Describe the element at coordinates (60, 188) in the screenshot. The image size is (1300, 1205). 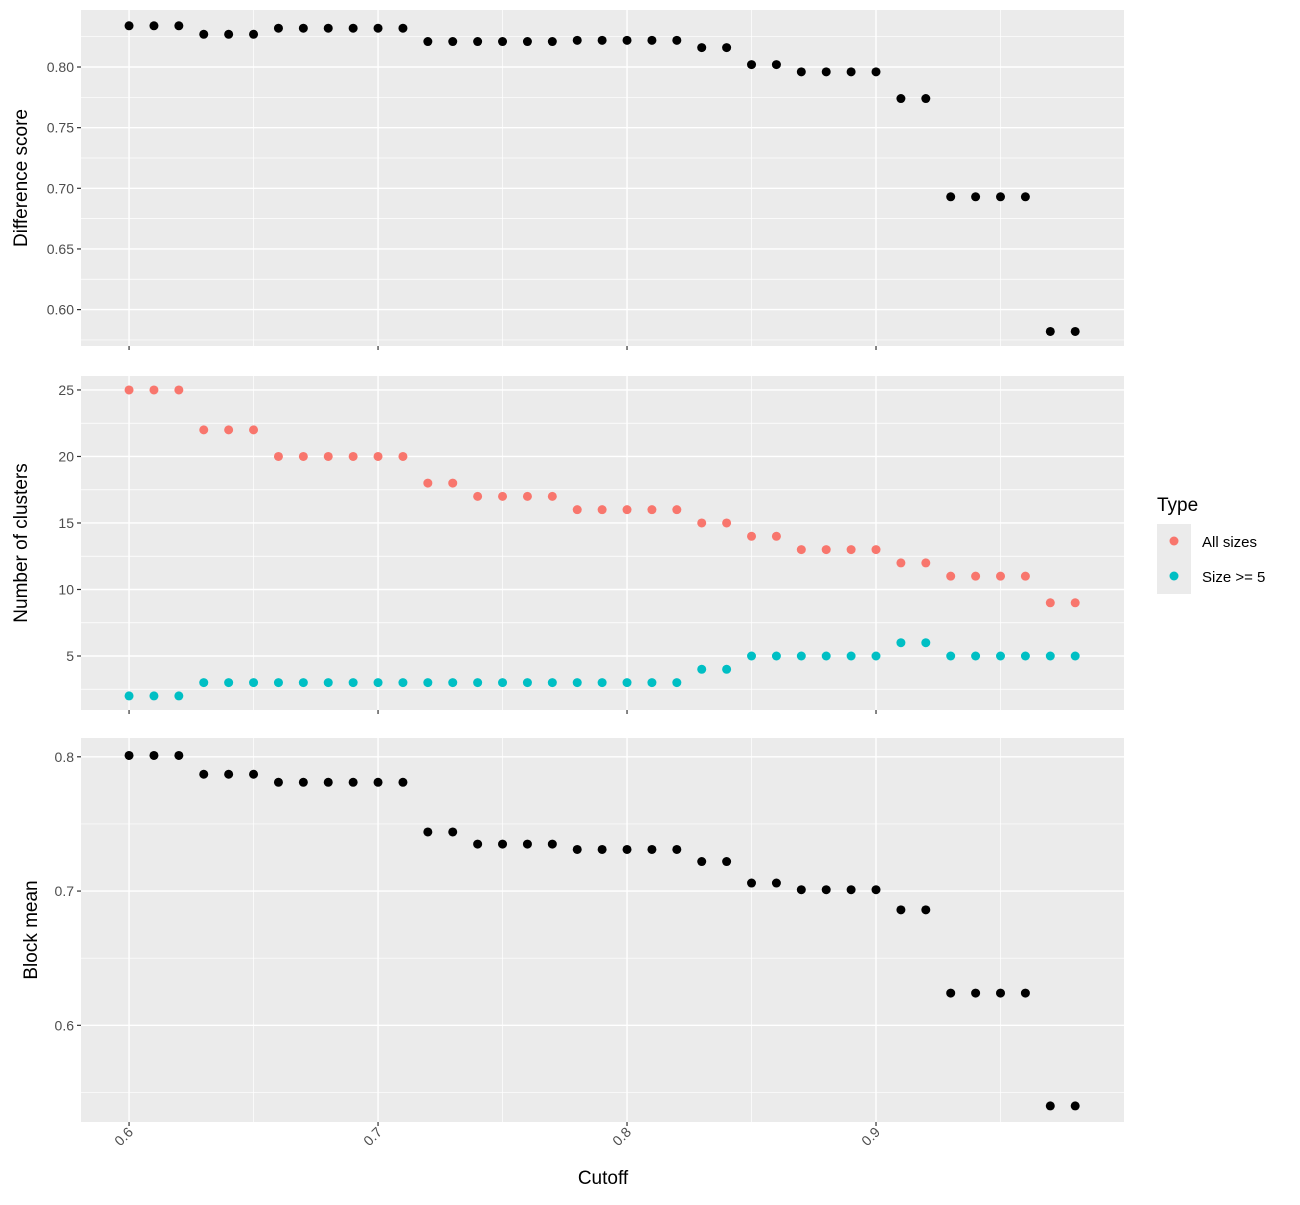
I see `y-tick-label: 0.70` at that location.